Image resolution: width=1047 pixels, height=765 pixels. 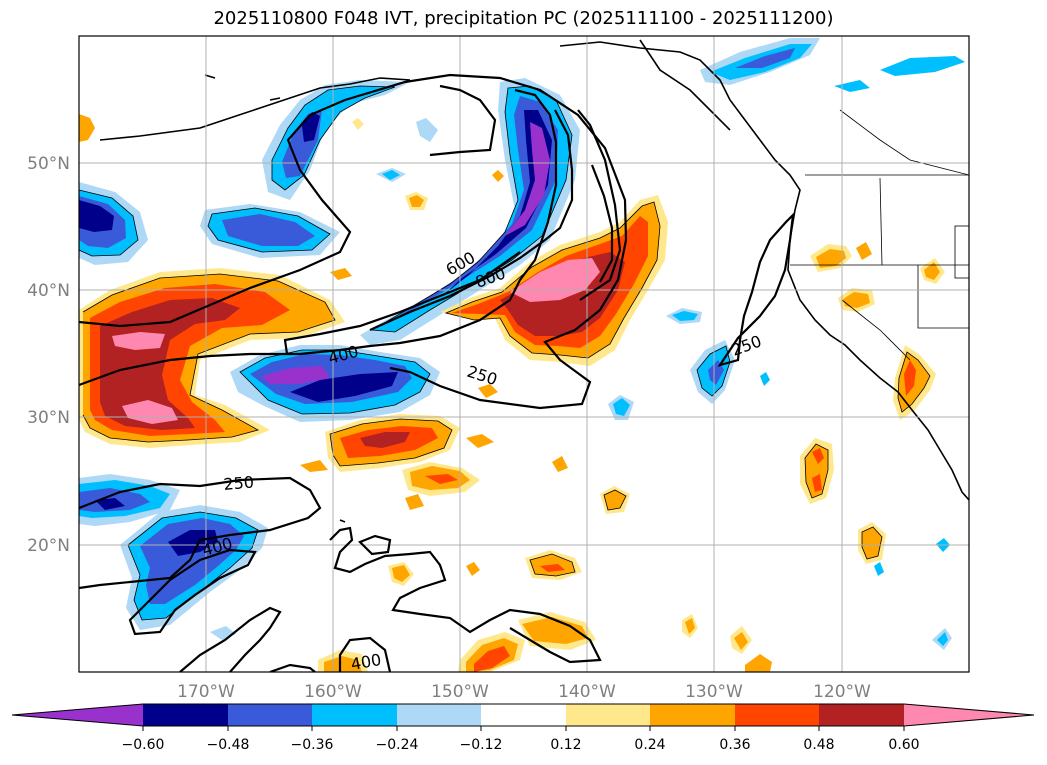 I want to click on lon-label: 150°W, so click(x=460, y=692).